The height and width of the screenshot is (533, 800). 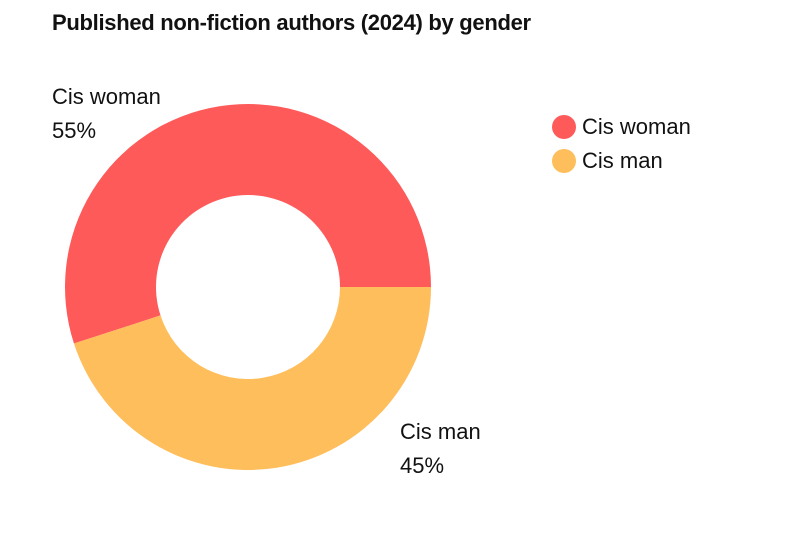 I want to click on legend-label-cis-man: Cis man, so click(x=622, y=160).